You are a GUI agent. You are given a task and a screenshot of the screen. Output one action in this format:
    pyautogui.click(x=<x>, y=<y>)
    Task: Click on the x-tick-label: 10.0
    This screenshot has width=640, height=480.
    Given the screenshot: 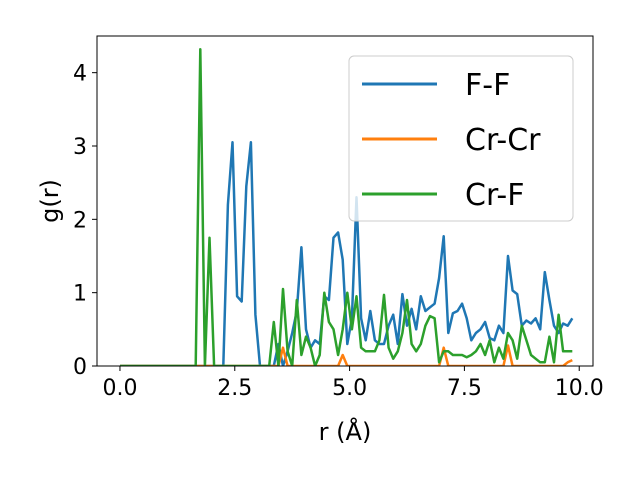 What is the action you would take?
    pyautogui.click(x=579, y=388)
    